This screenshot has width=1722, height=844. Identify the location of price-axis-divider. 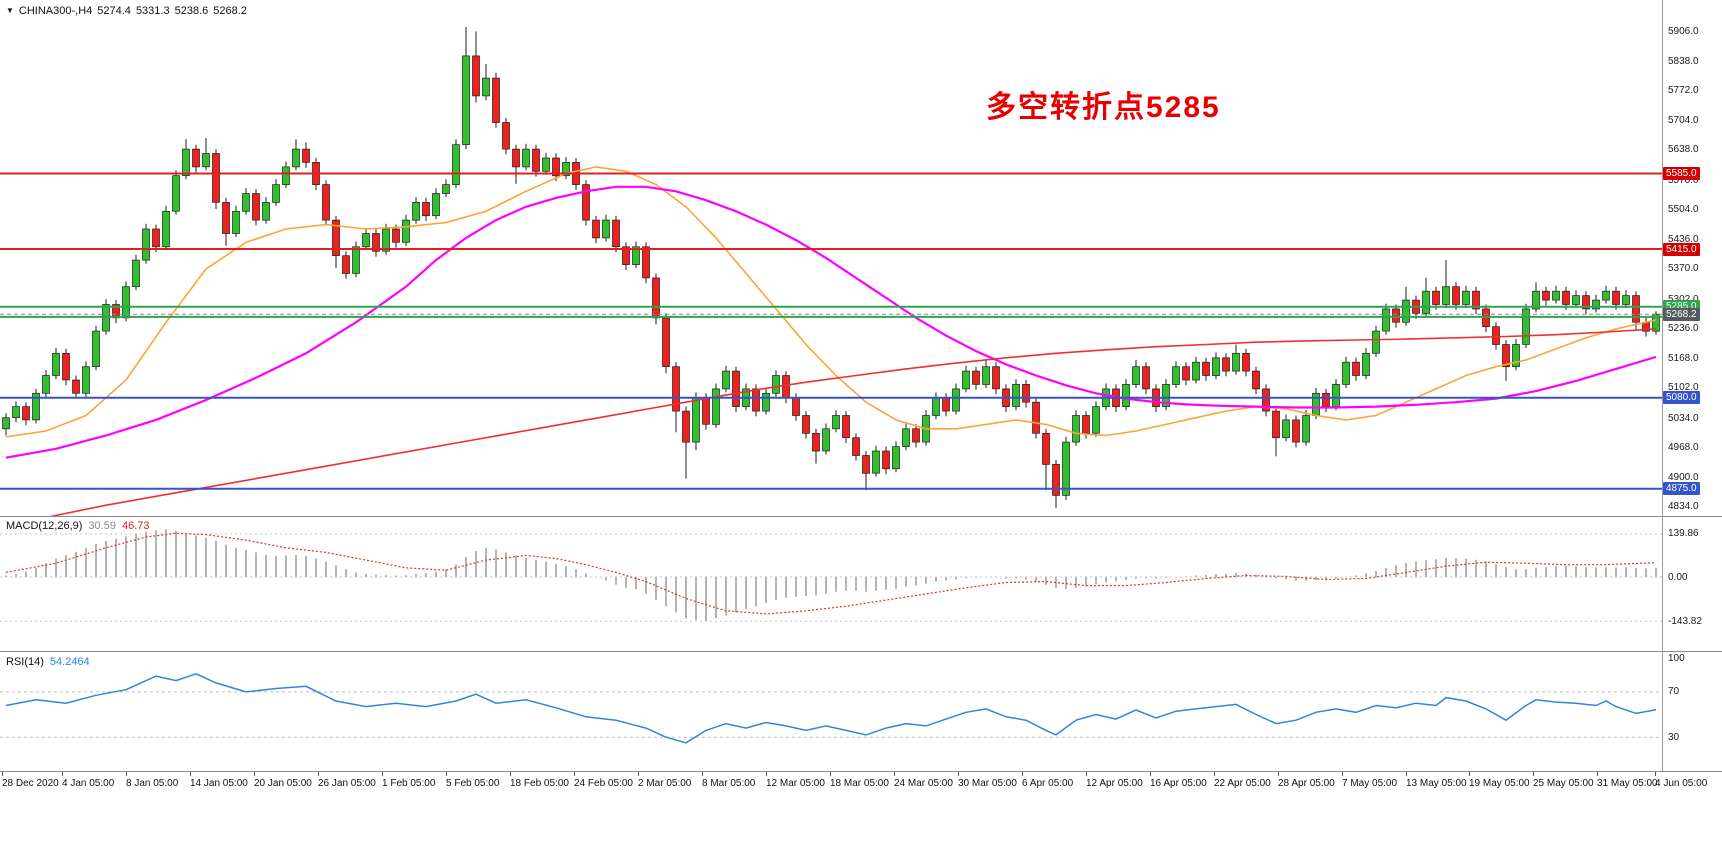
(1662, 385).